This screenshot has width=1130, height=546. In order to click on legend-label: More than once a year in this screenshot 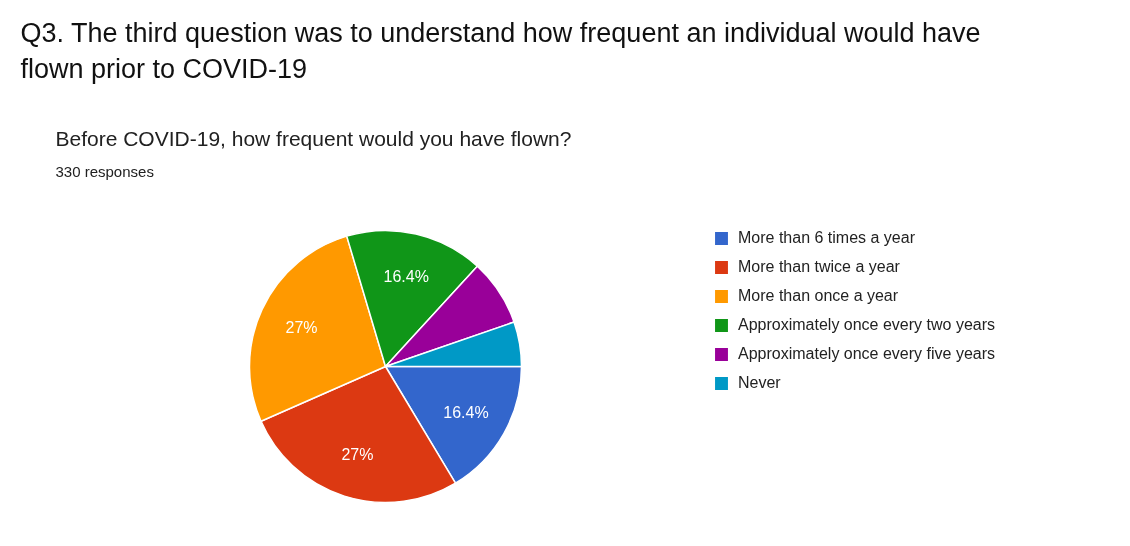, I will do `click(818, 296)`.